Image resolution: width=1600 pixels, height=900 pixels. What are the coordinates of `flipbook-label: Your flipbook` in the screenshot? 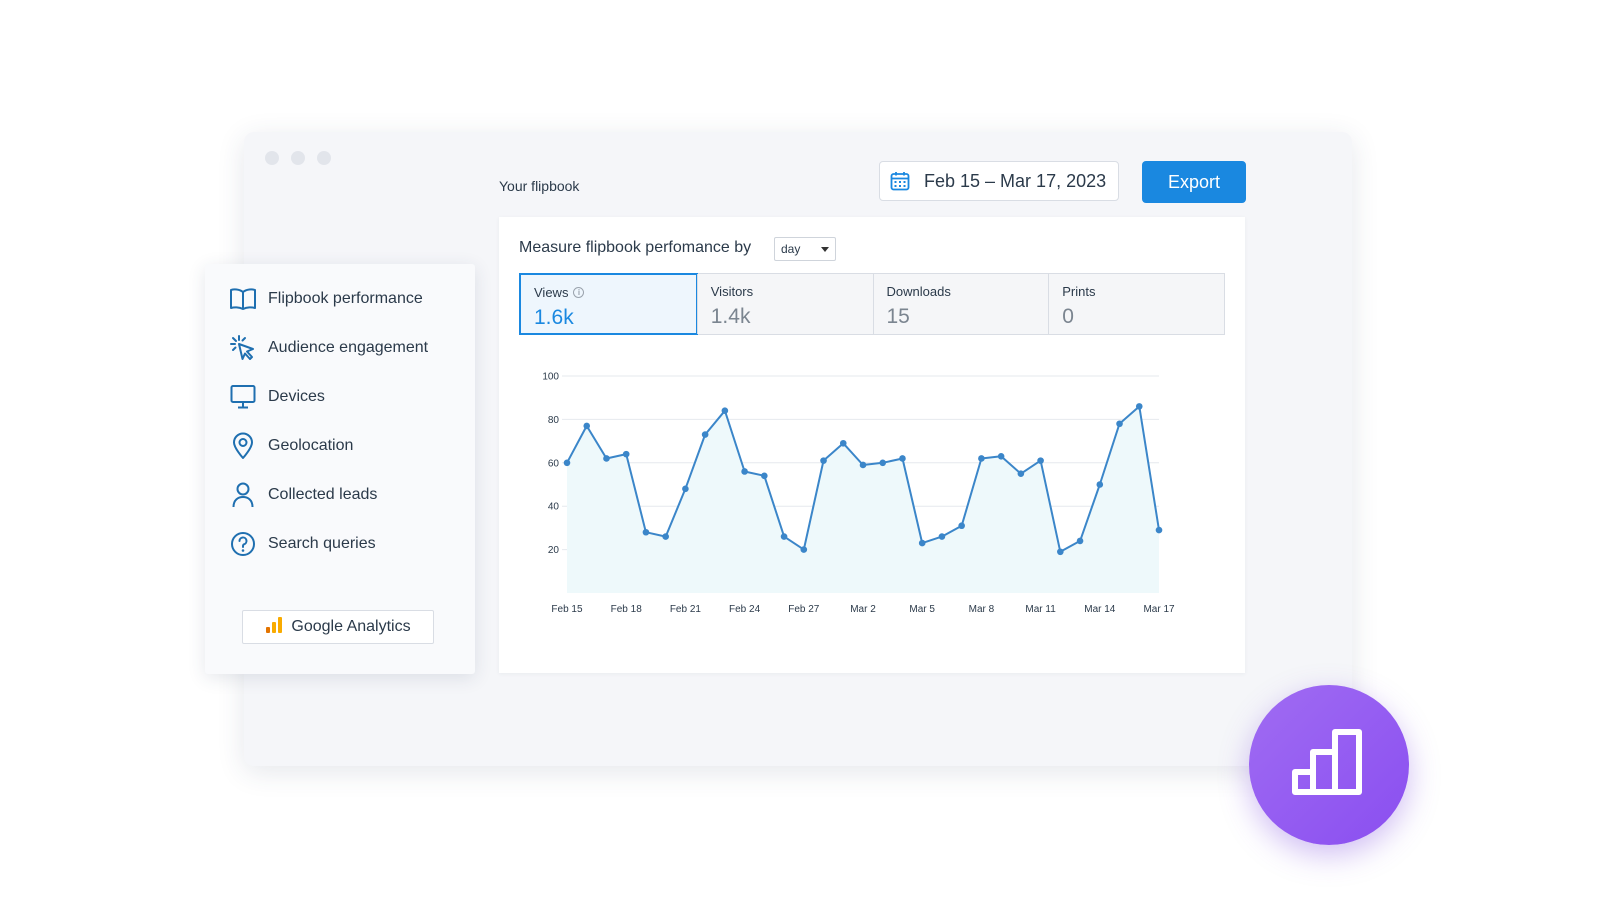 It's located at (539, 186).